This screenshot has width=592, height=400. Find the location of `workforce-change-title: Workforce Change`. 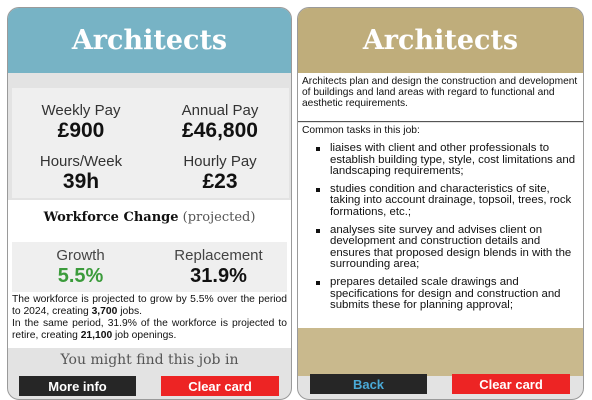

workforce-change-title: Workforce Change is located at coordinates (111, 217).